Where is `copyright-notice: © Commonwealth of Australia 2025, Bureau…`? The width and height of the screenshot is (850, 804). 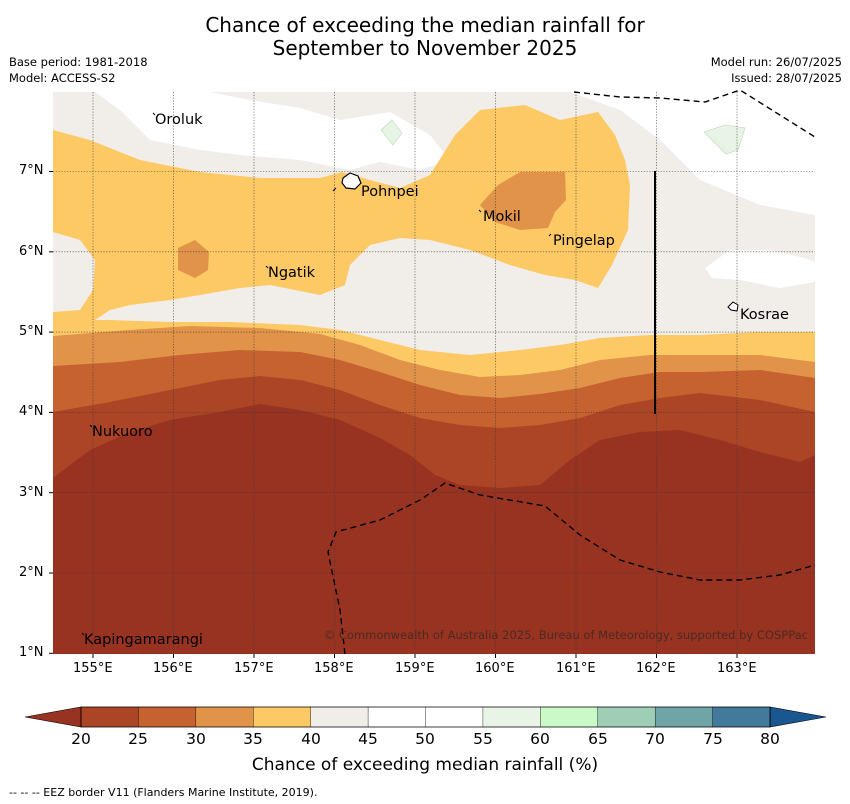
copyright-notice: © Commonwealth of Australia 2025, Bureau… is located at coordinates (565, 635).